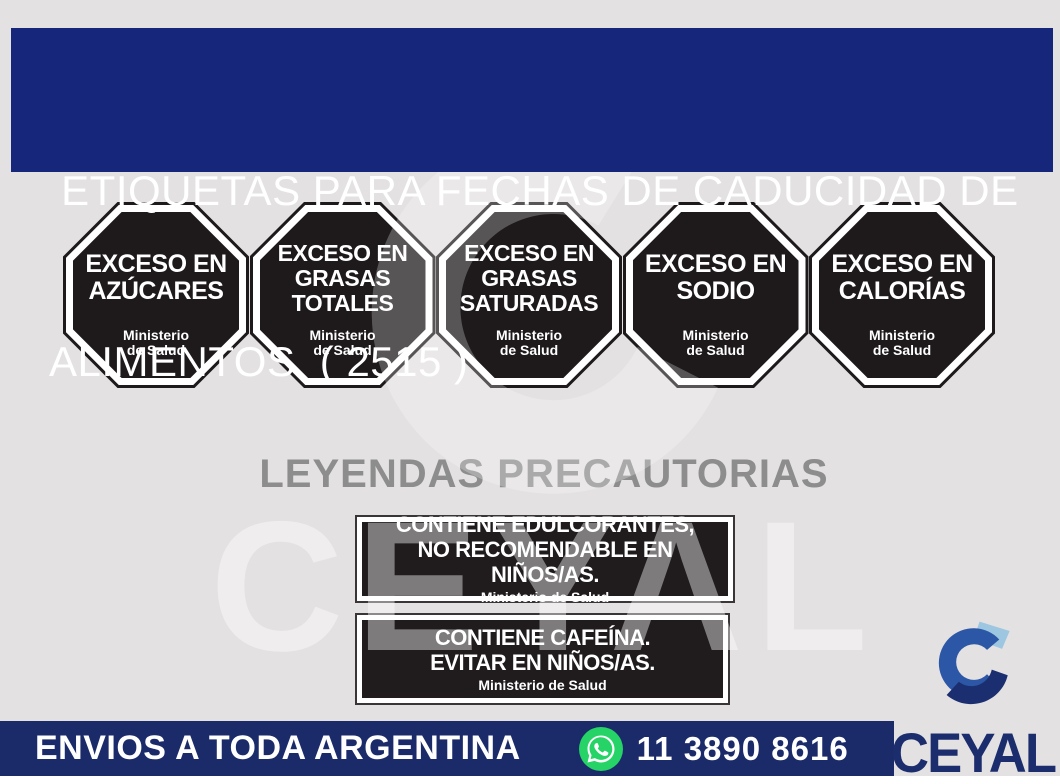 This screenshot has width=1060, height=776. I want to click on label-line: CONTIENE CAFEÍNA., so click(542, 637).